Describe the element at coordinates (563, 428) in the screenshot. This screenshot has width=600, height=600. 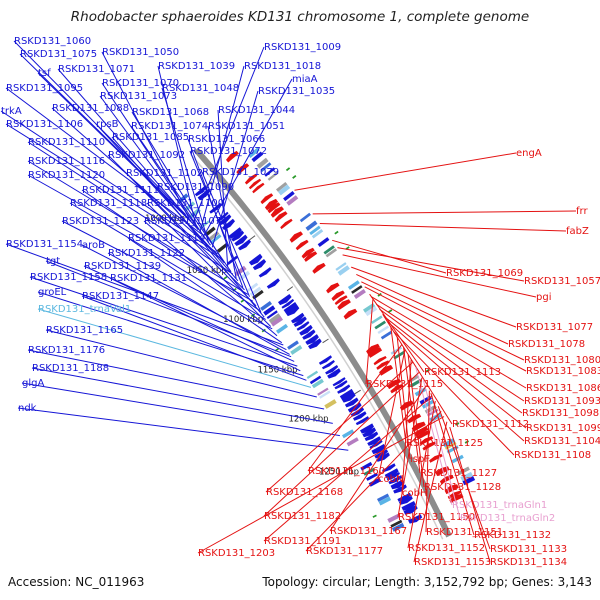
I see `reverse-gene-label: RSKD131_1099` at that location.